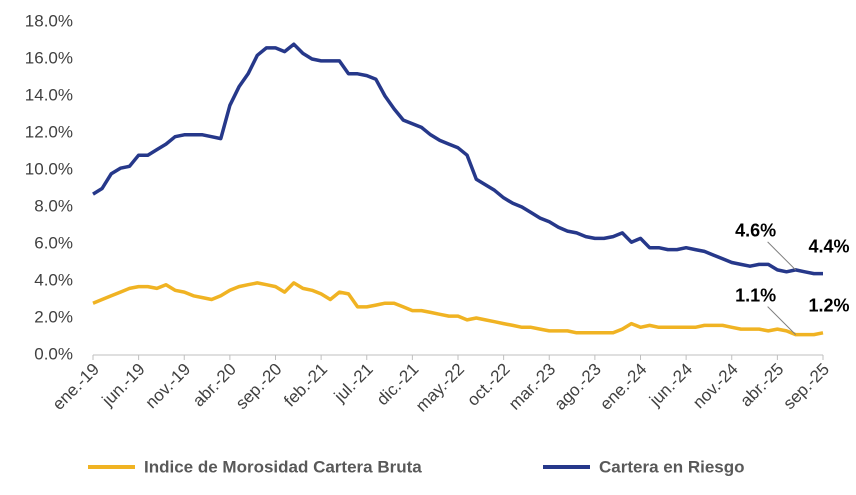 This screenshot has width=856, height=495. Describe the element at coordinates (353, 383) in the screenshot. I see `x-tick-label: jul.-21` at that location.